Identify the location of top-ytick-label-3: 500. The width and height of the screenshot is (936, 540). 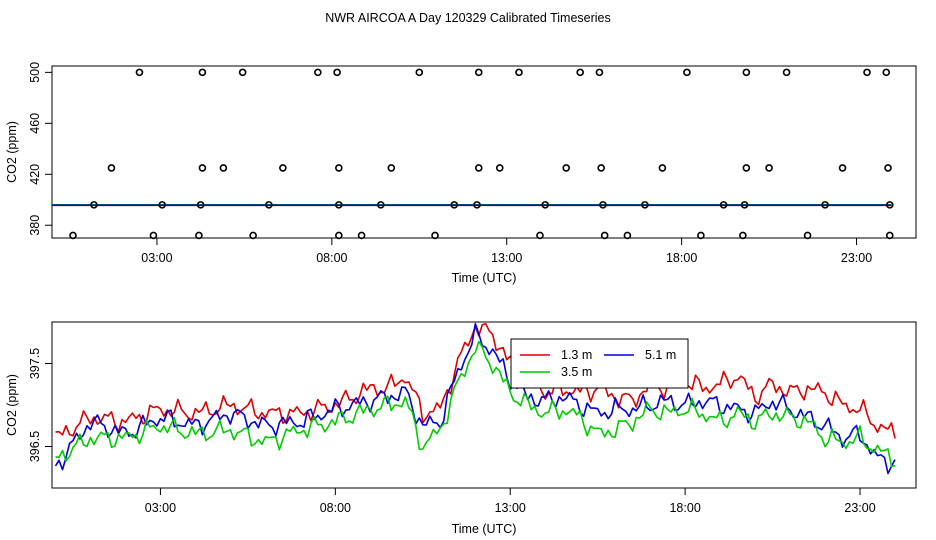
(35, 72).